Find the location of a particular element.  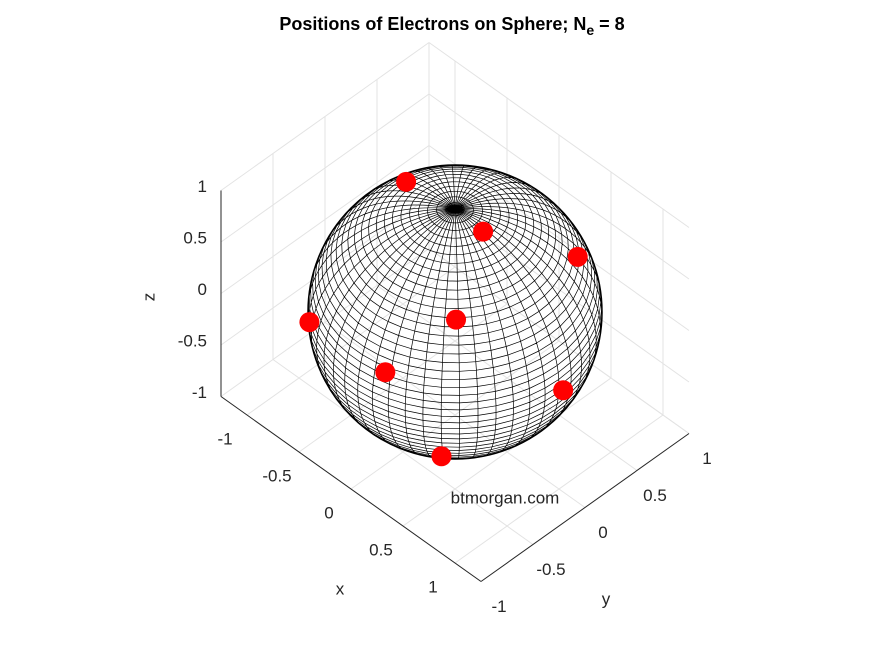

z-tick-label: 1 is located at coordinates (202, 186).